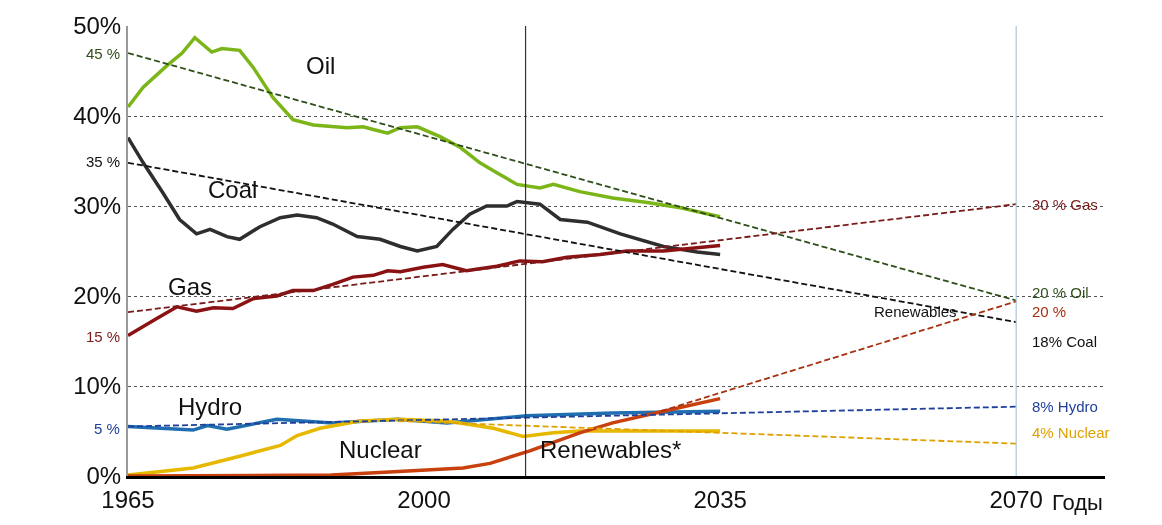 The height and width of the screenshot is (525, 1162). I want to click on annotation: 20 %, so click(1049, 311).